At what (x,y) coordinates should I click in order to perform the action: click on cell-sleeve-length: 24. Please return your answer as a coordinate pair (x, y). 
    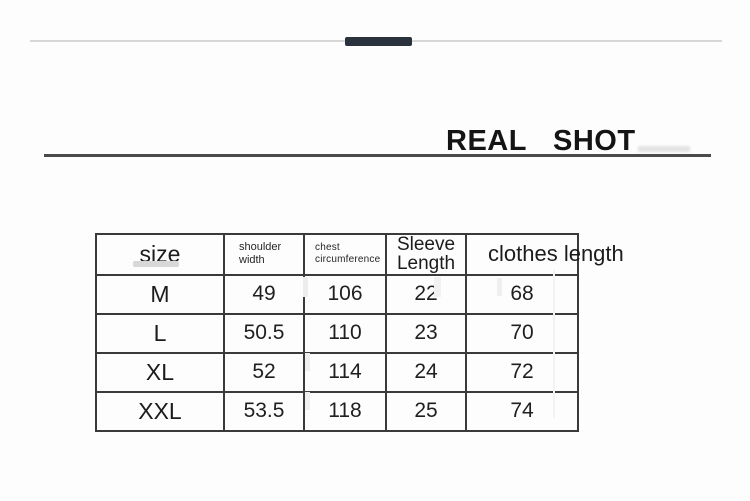
    Looking at the image, I should click on (426, 372).